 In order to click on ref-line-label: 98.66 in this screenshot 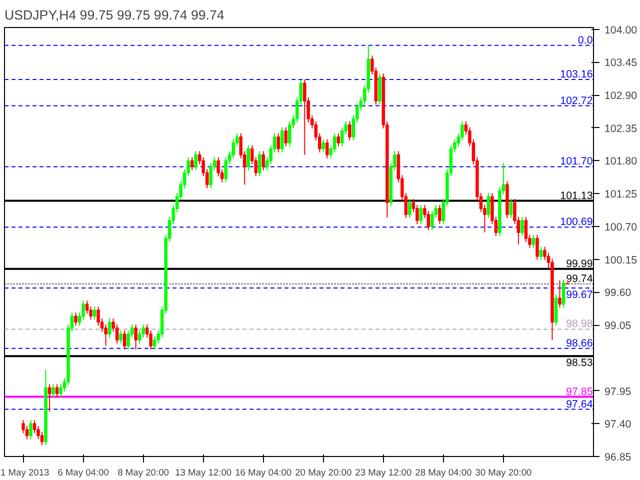, I will do `click(579, 343)`.